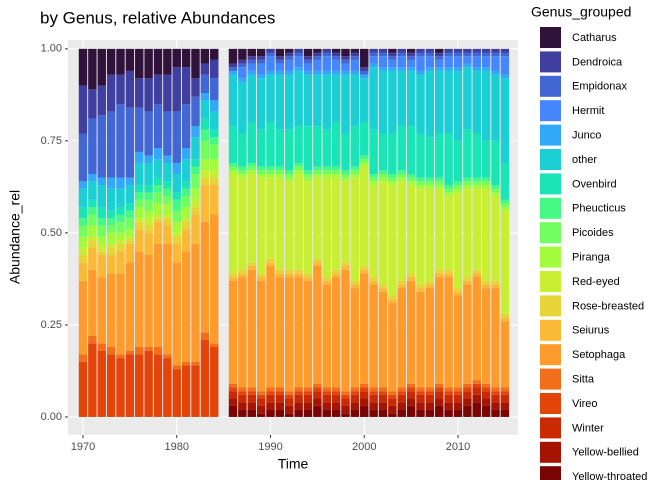 Image resolution: width=672 pixels, height=480 pixels. I want to click on chart-title: by Genus, relative Abundances, so click(157, 17).